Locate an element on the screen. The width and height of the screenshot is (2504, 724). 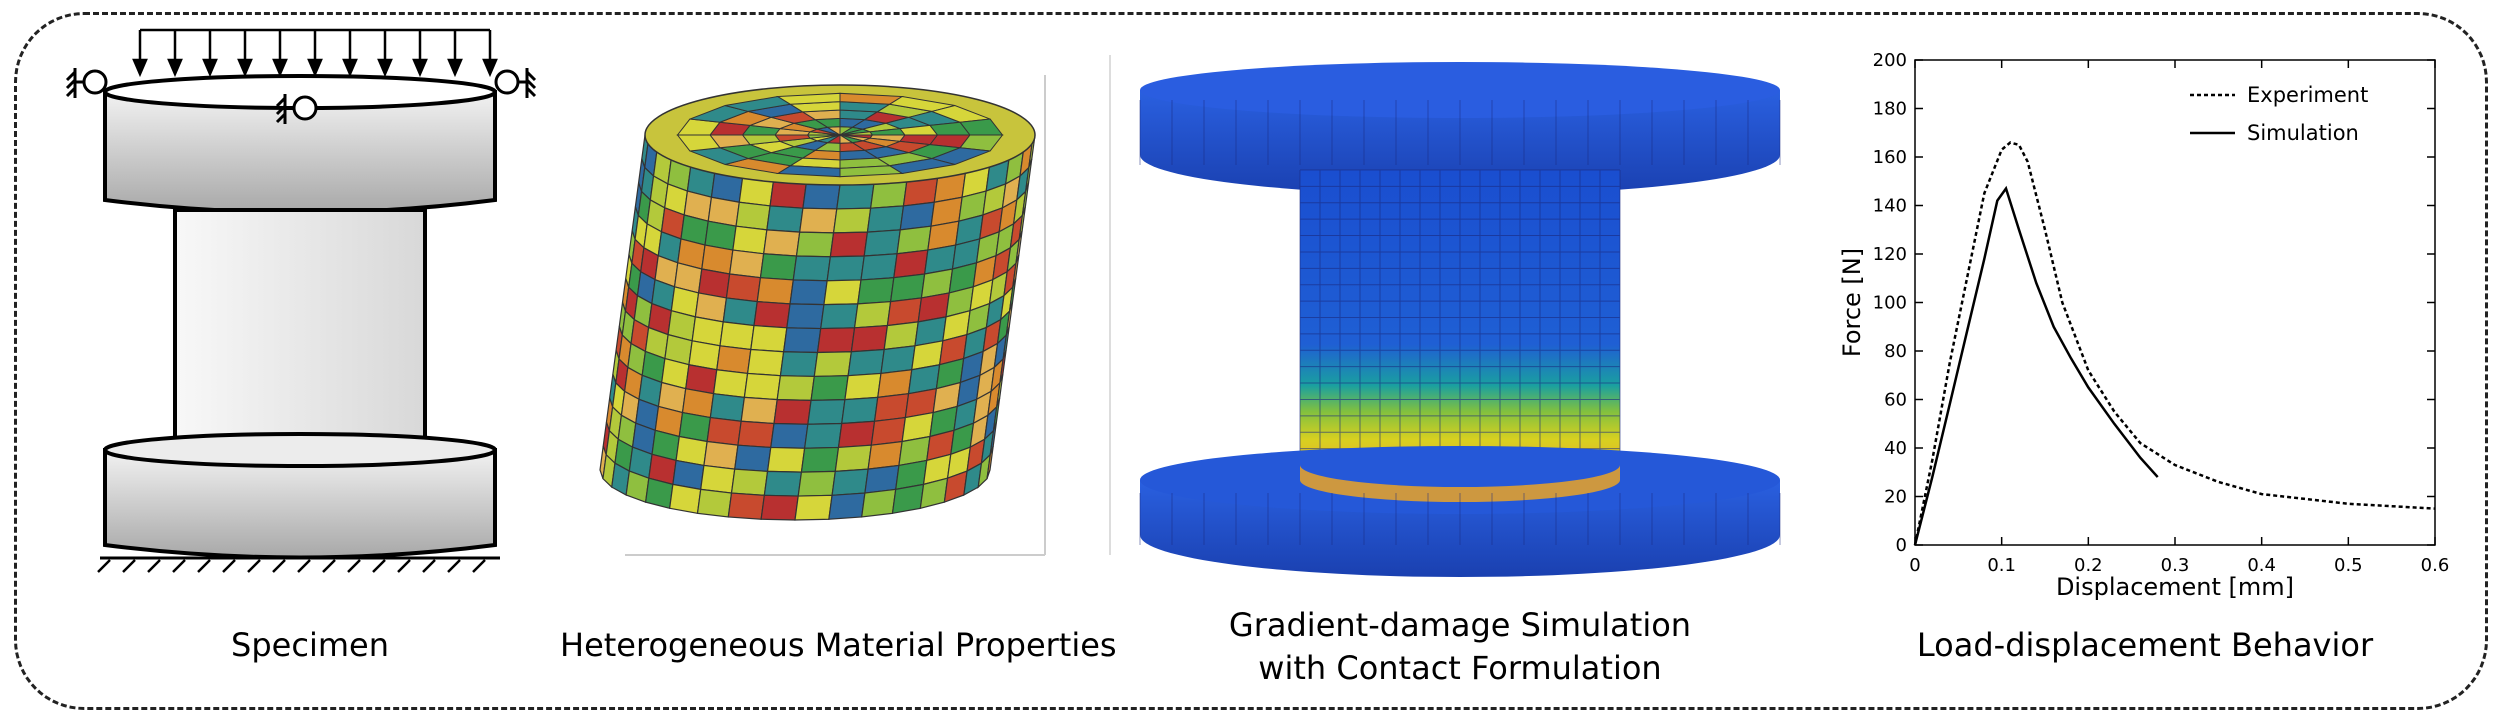
y-axis-label: Force [N] is located at coordinates (1852, 302).